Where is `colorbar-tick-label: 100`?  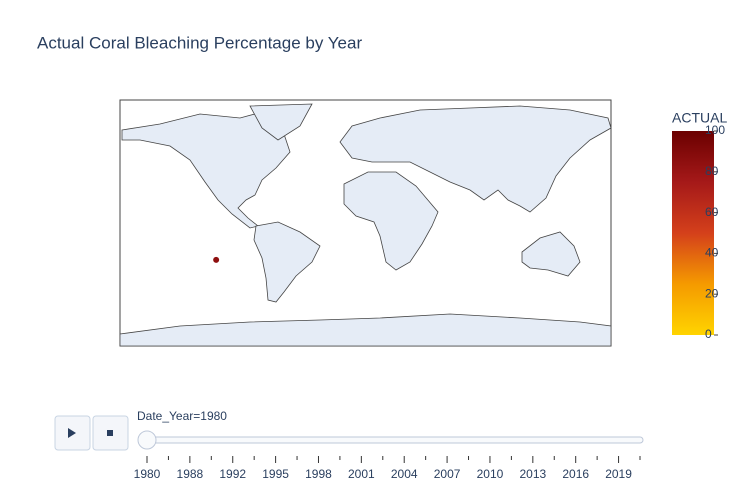 colorbar-tick-label: 100 is located at coordinates (715, 130).